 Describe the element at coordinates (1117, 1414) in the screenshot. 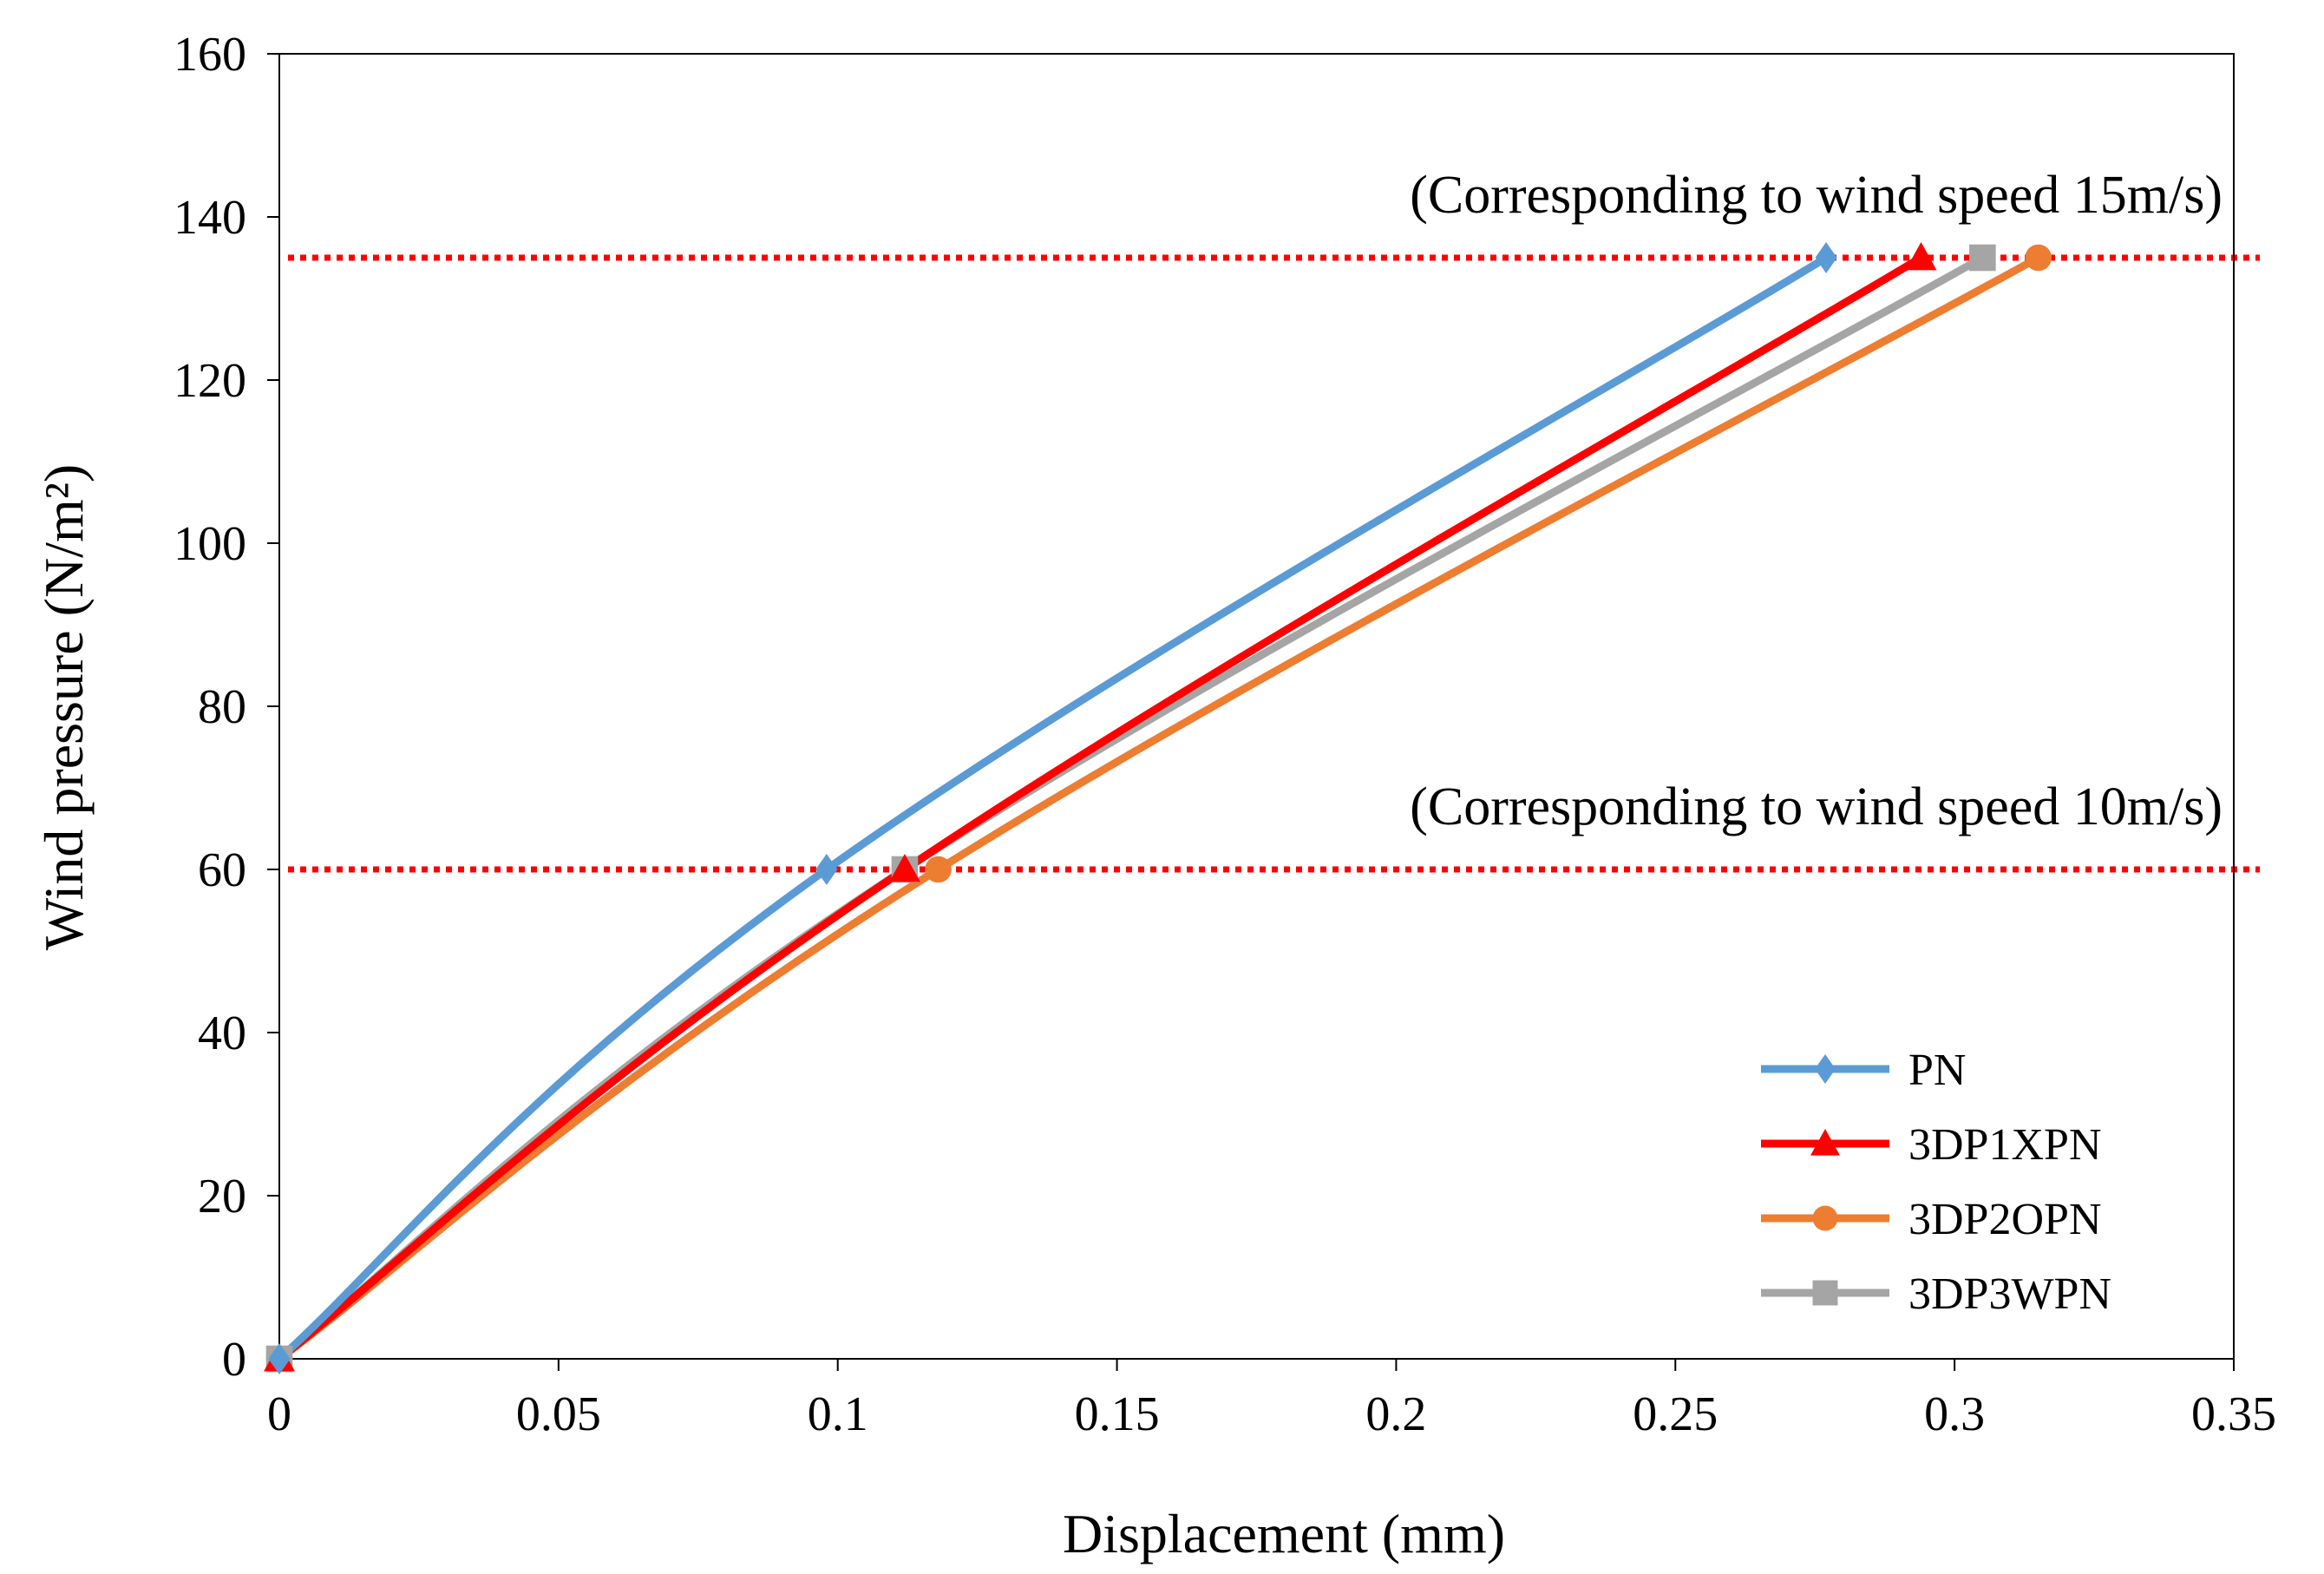

I see `x-tick-label: 0.15` at that location.